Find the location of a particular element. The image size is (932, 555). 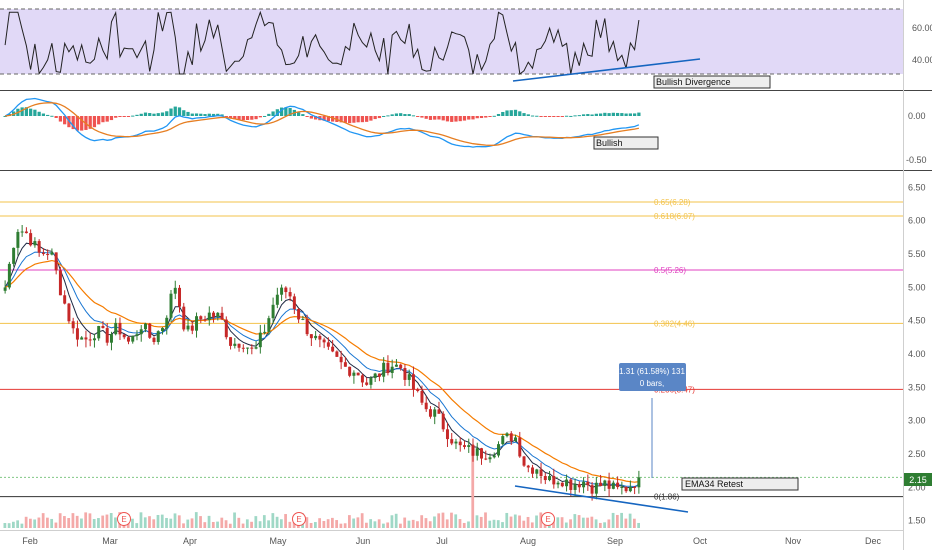

macd-annotation-box is located at coordinates (626, 143).